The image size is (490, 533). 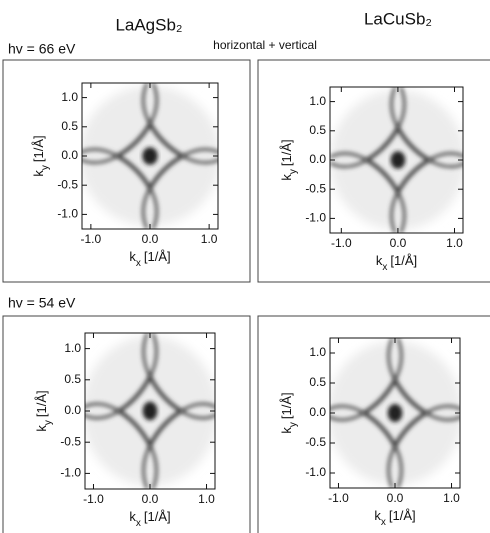 I want to click on polarization-label: horizontal + vertical, so click(x=265, y=45).